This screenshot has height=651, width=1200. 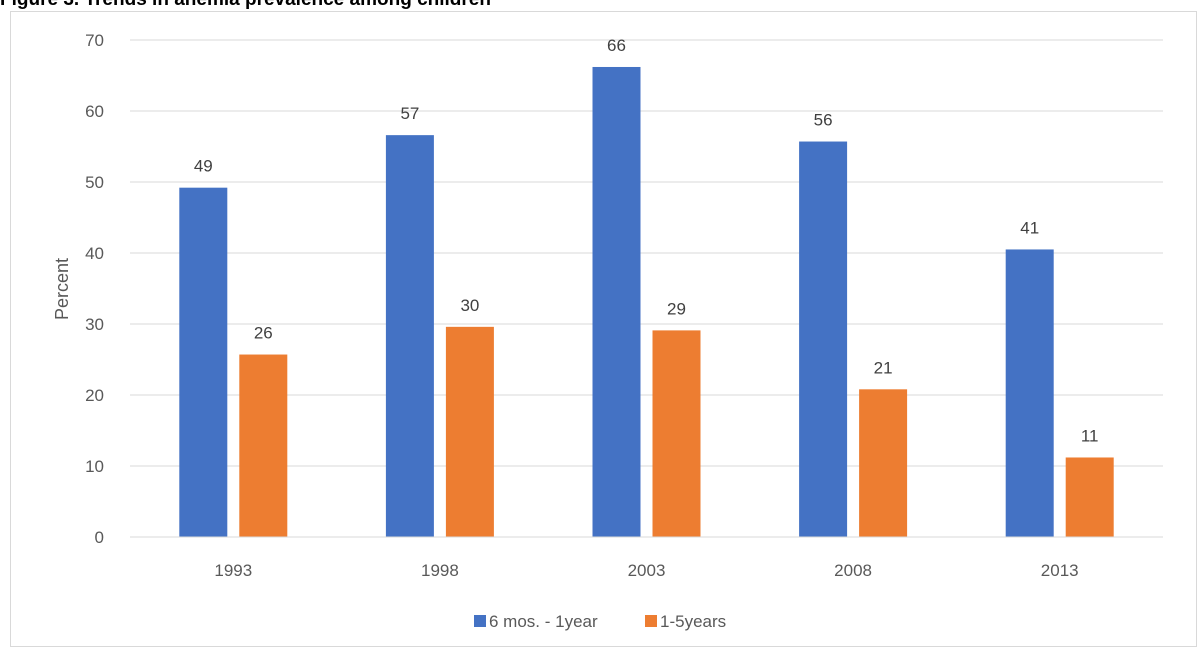 I want to click on data-label: 49, so click(x=203, y=166).